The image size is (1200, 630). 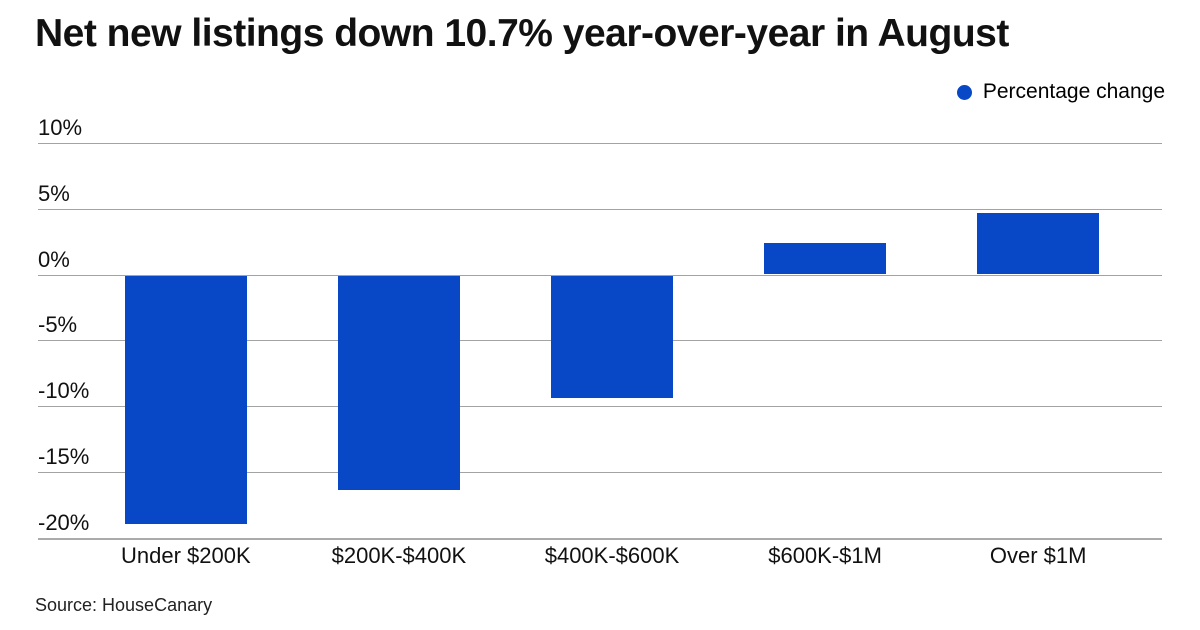 I want to click on y-tick-label: -10%, so click(x=64, y=390).